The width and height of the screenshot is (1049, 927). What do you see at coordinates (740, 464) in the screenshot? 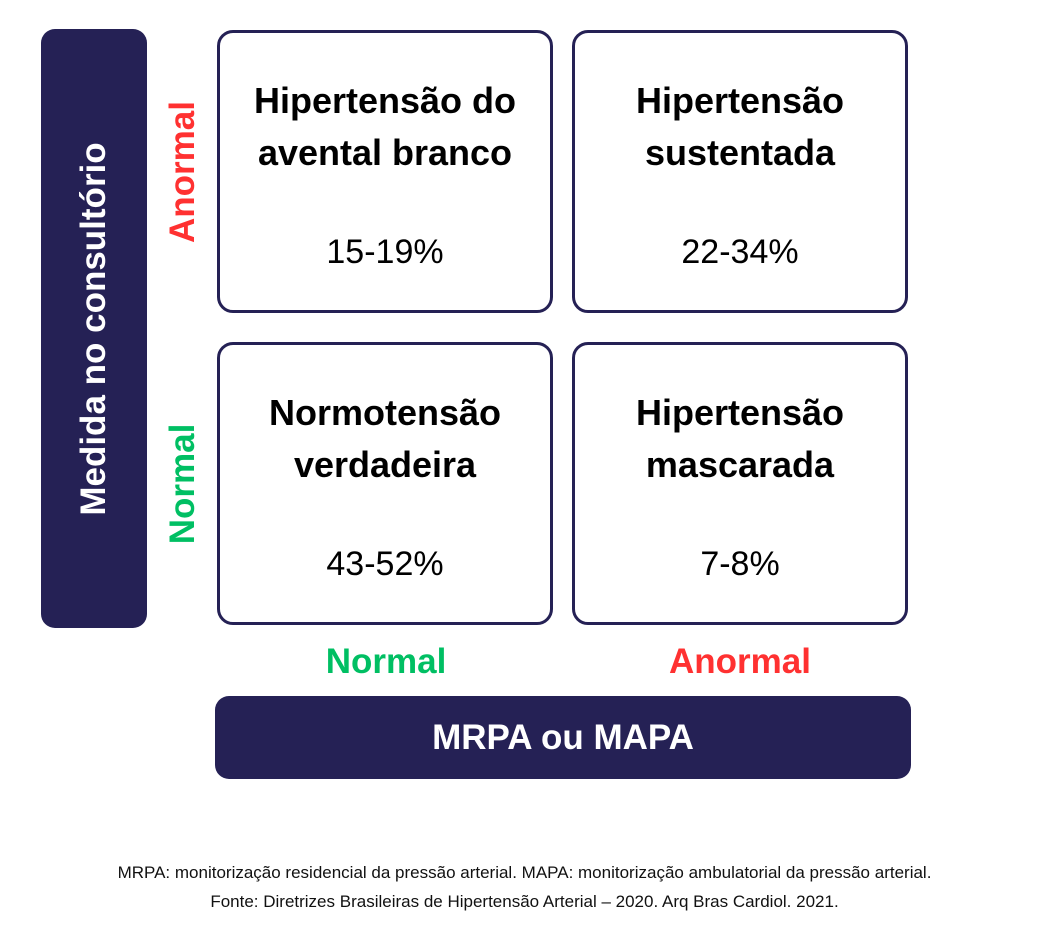
I see `cell-title-line: mascarada` at bounding box center [740, 464].